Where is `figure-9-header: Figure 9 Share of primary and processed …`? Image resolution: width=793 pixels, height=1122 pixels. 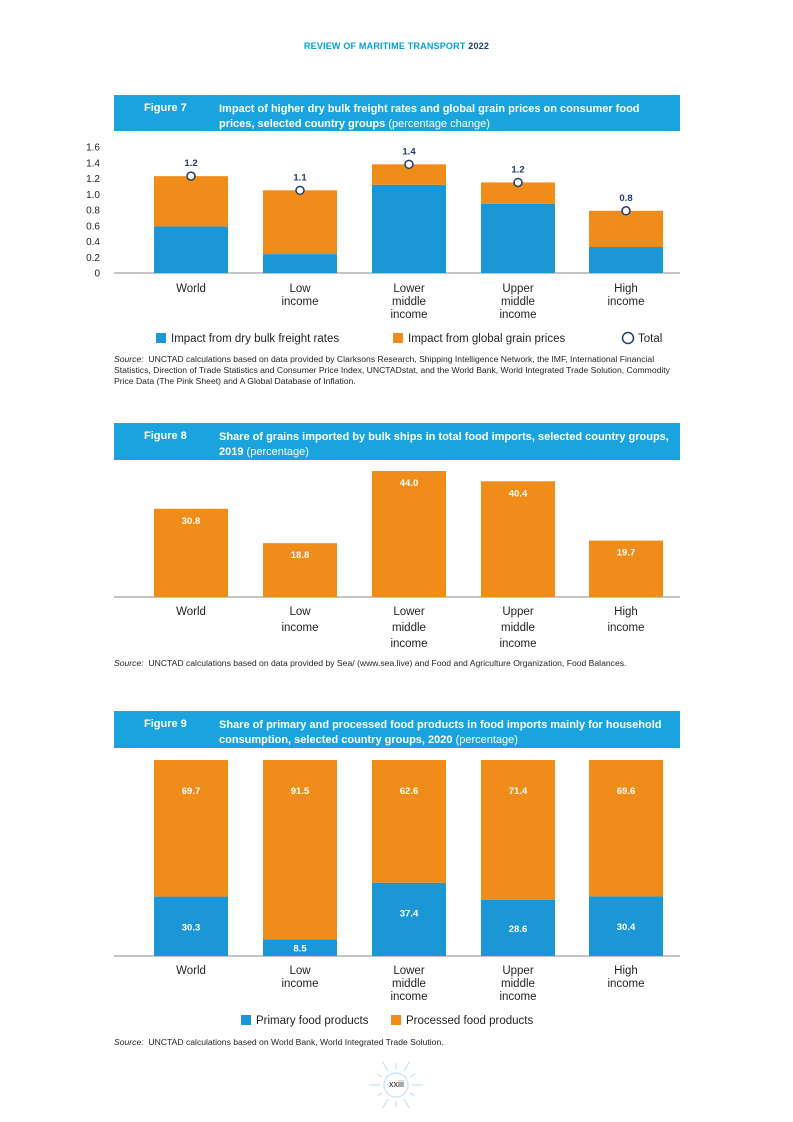
figure-9-header: Figure 9 Share of primary and processed … is located at coordinates (397, 729).